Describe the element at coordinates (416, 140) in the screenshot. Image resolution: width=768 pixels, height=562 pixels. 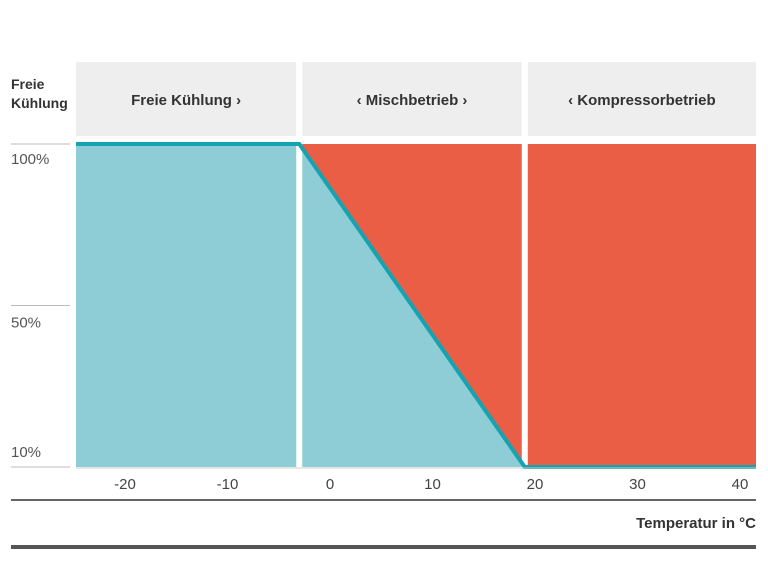
I see `header-gap` at that location.